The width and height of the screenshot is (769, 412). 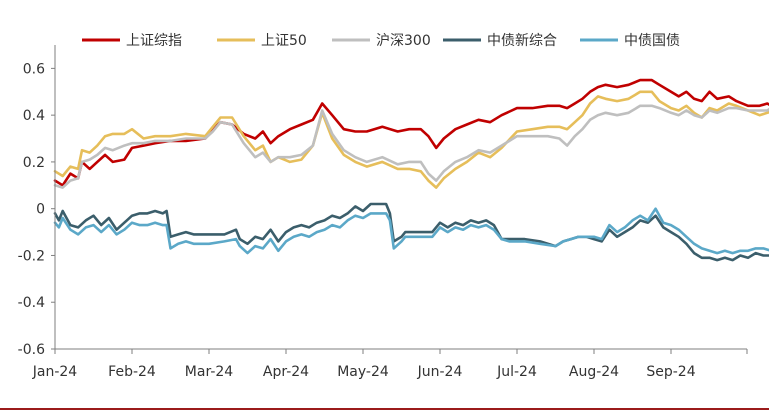 I want to click on y-tick-label: 0.6, so click(x=34, y=69).